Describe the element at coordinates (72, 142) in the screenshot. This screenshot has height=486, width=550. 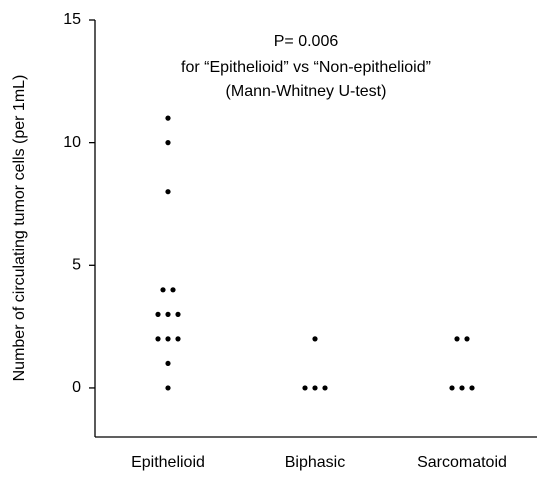
I see `y-tick-label: 10` at that location.